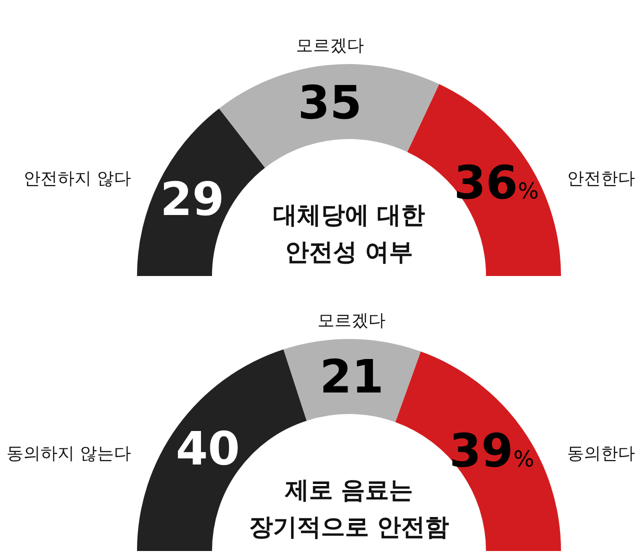 This screenshot has width=640, height=558. I want to click on title: 장기적으로 안전함, so click(349, 527).